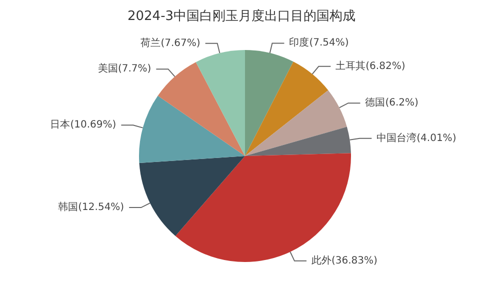 This screenshot has height=287, width=483. I want to click on slice-label: 韩国(12.54%), so click(91, 207).